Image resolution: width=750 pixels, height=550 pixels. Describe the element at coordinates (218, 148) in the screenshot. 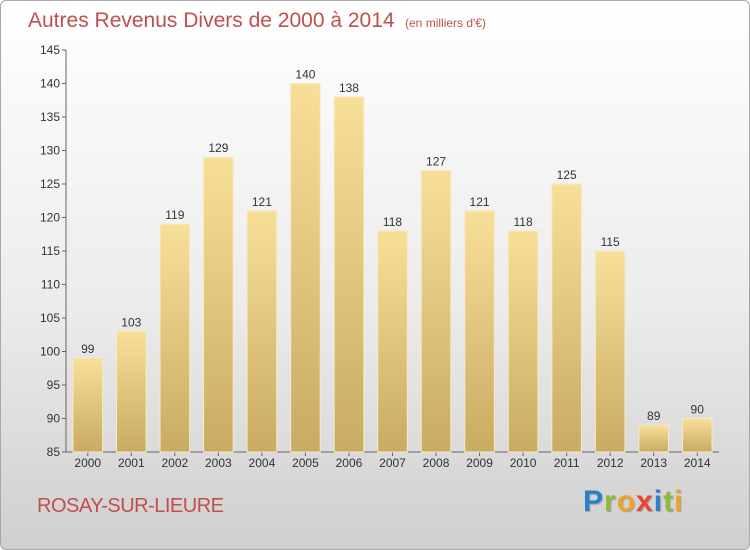

I see `data-label-2003: 129` at that location.